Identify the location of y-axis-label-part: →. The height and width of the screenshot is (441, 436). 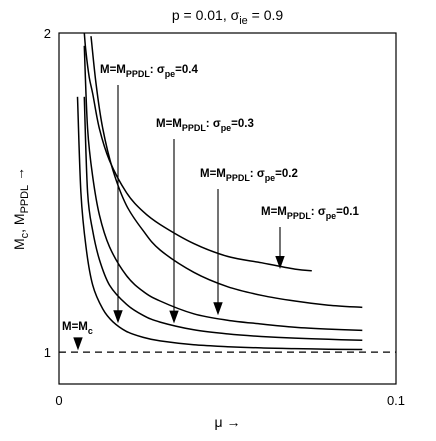
(19, 176).